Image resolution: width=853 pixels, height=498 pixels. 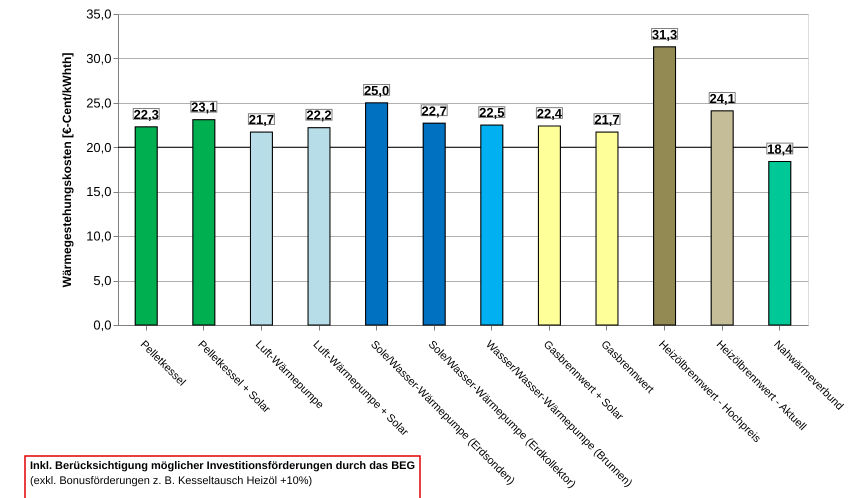 What do you see at coordinates (722, 98) in the screenshot?
I see `data-label: 24,1` at bounding box center [722, 98].